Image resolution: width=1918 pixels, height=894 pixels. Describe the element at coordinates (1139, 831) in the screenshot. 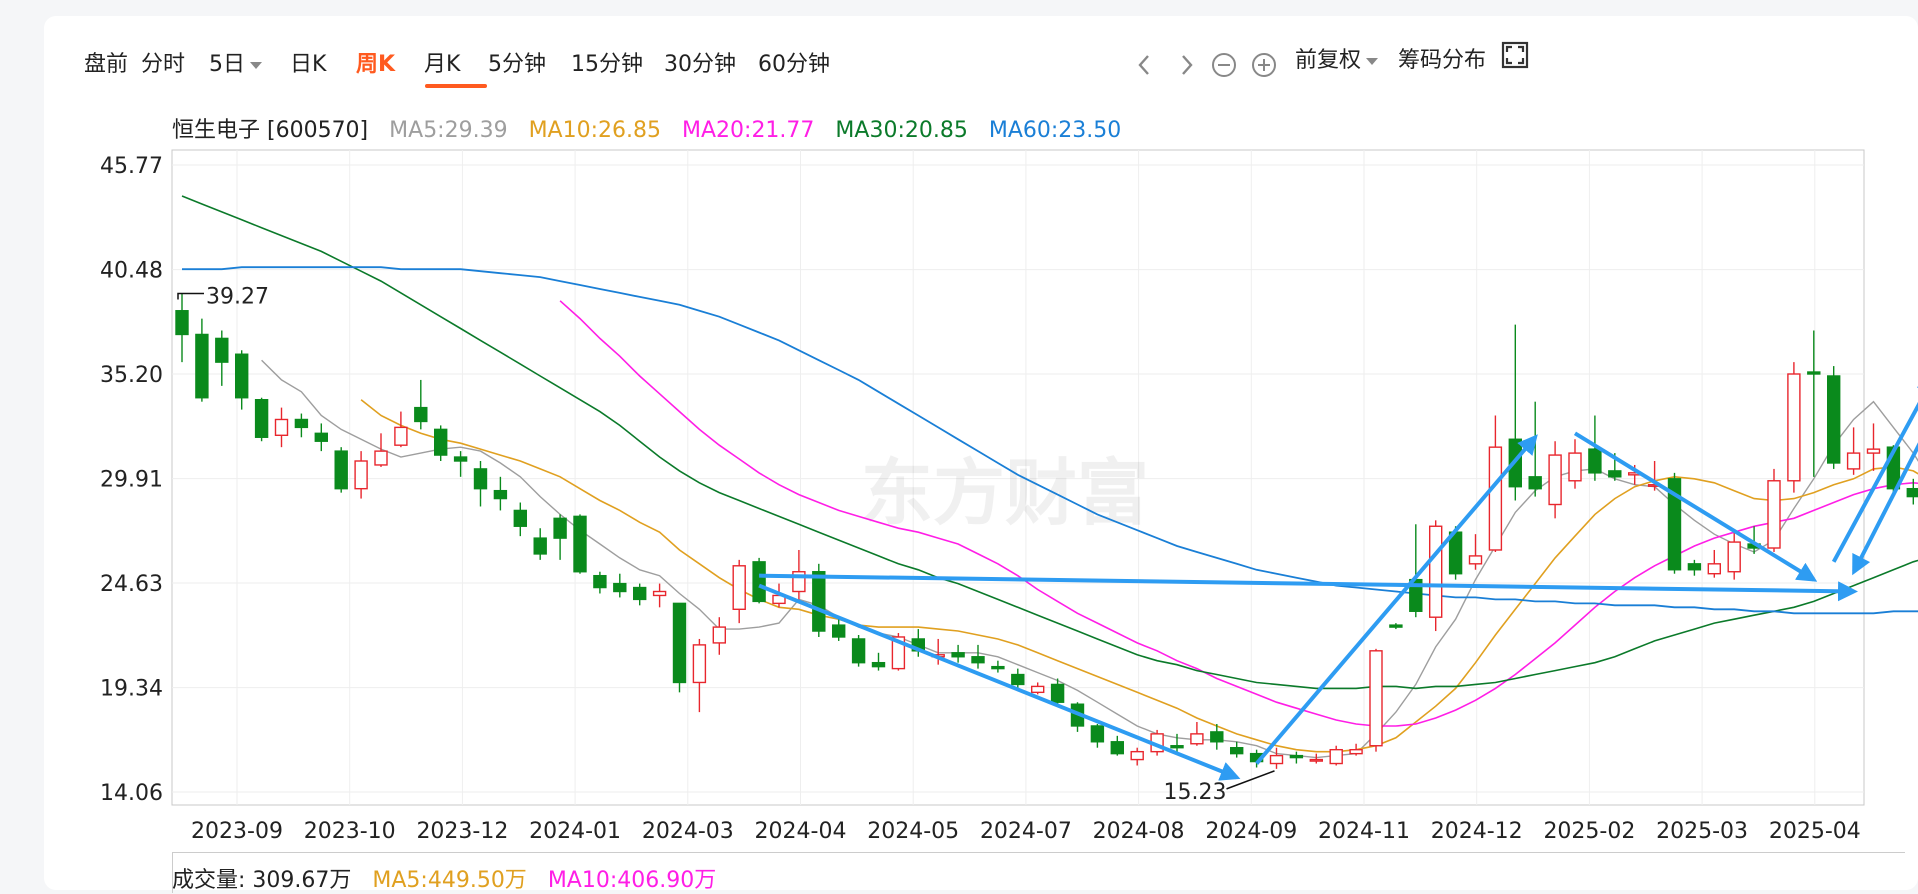

I see `x-tick-label: 2024-08` at that location.